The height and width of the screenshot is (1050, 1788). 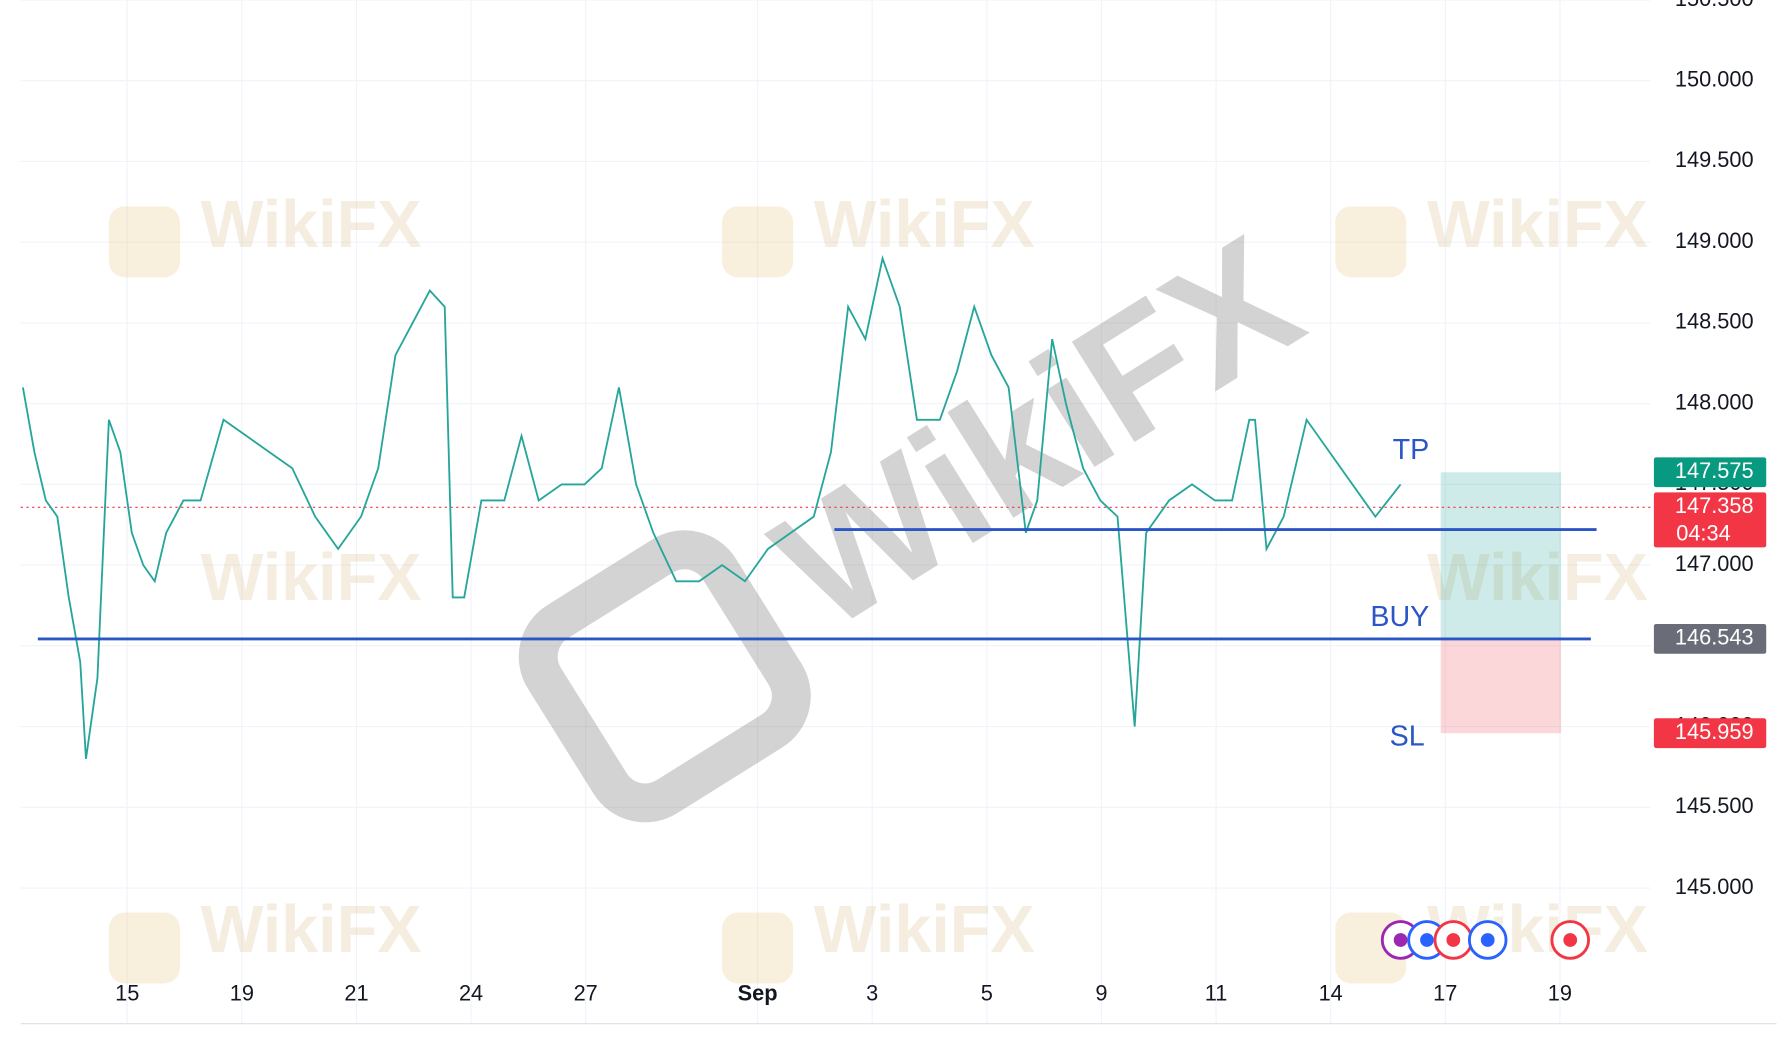 What do you see at coordinates (127, 993) in the screenshot?
I see `x-tick-label: 15` at bounding box center [127, 993].